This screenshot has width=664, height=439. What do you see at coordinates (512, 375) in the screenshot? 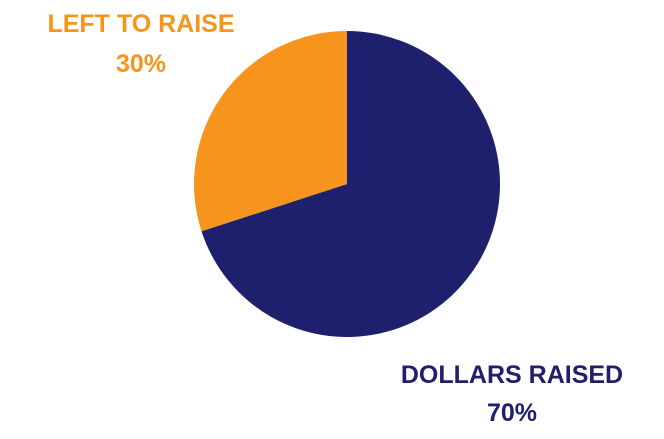
I see `slice-label-dollars-raised: DOLLARS RAISED` at bounding box center [512, 375].